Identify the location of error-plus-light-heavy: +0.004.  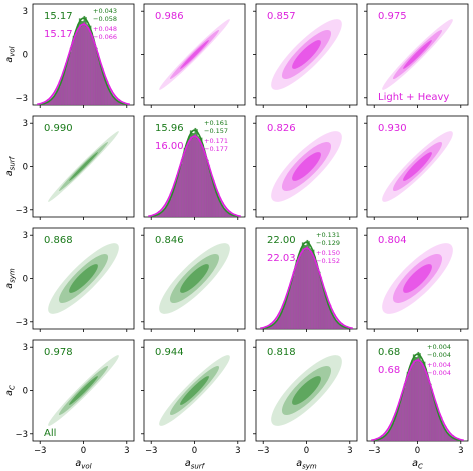
(439, 365).